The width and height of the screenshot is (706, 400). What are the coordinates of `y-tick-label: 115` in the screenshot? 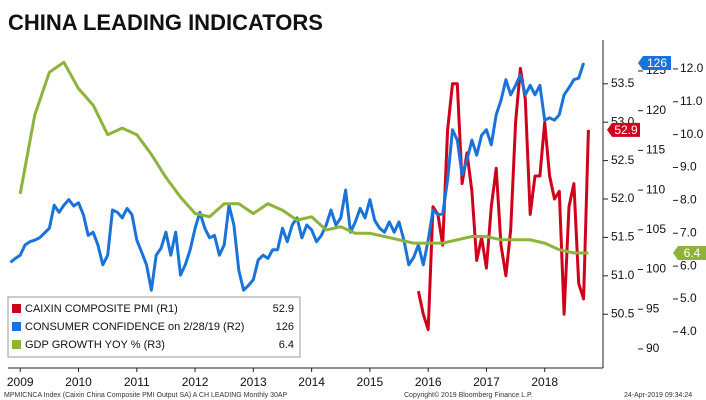 It's located at (655, 150).